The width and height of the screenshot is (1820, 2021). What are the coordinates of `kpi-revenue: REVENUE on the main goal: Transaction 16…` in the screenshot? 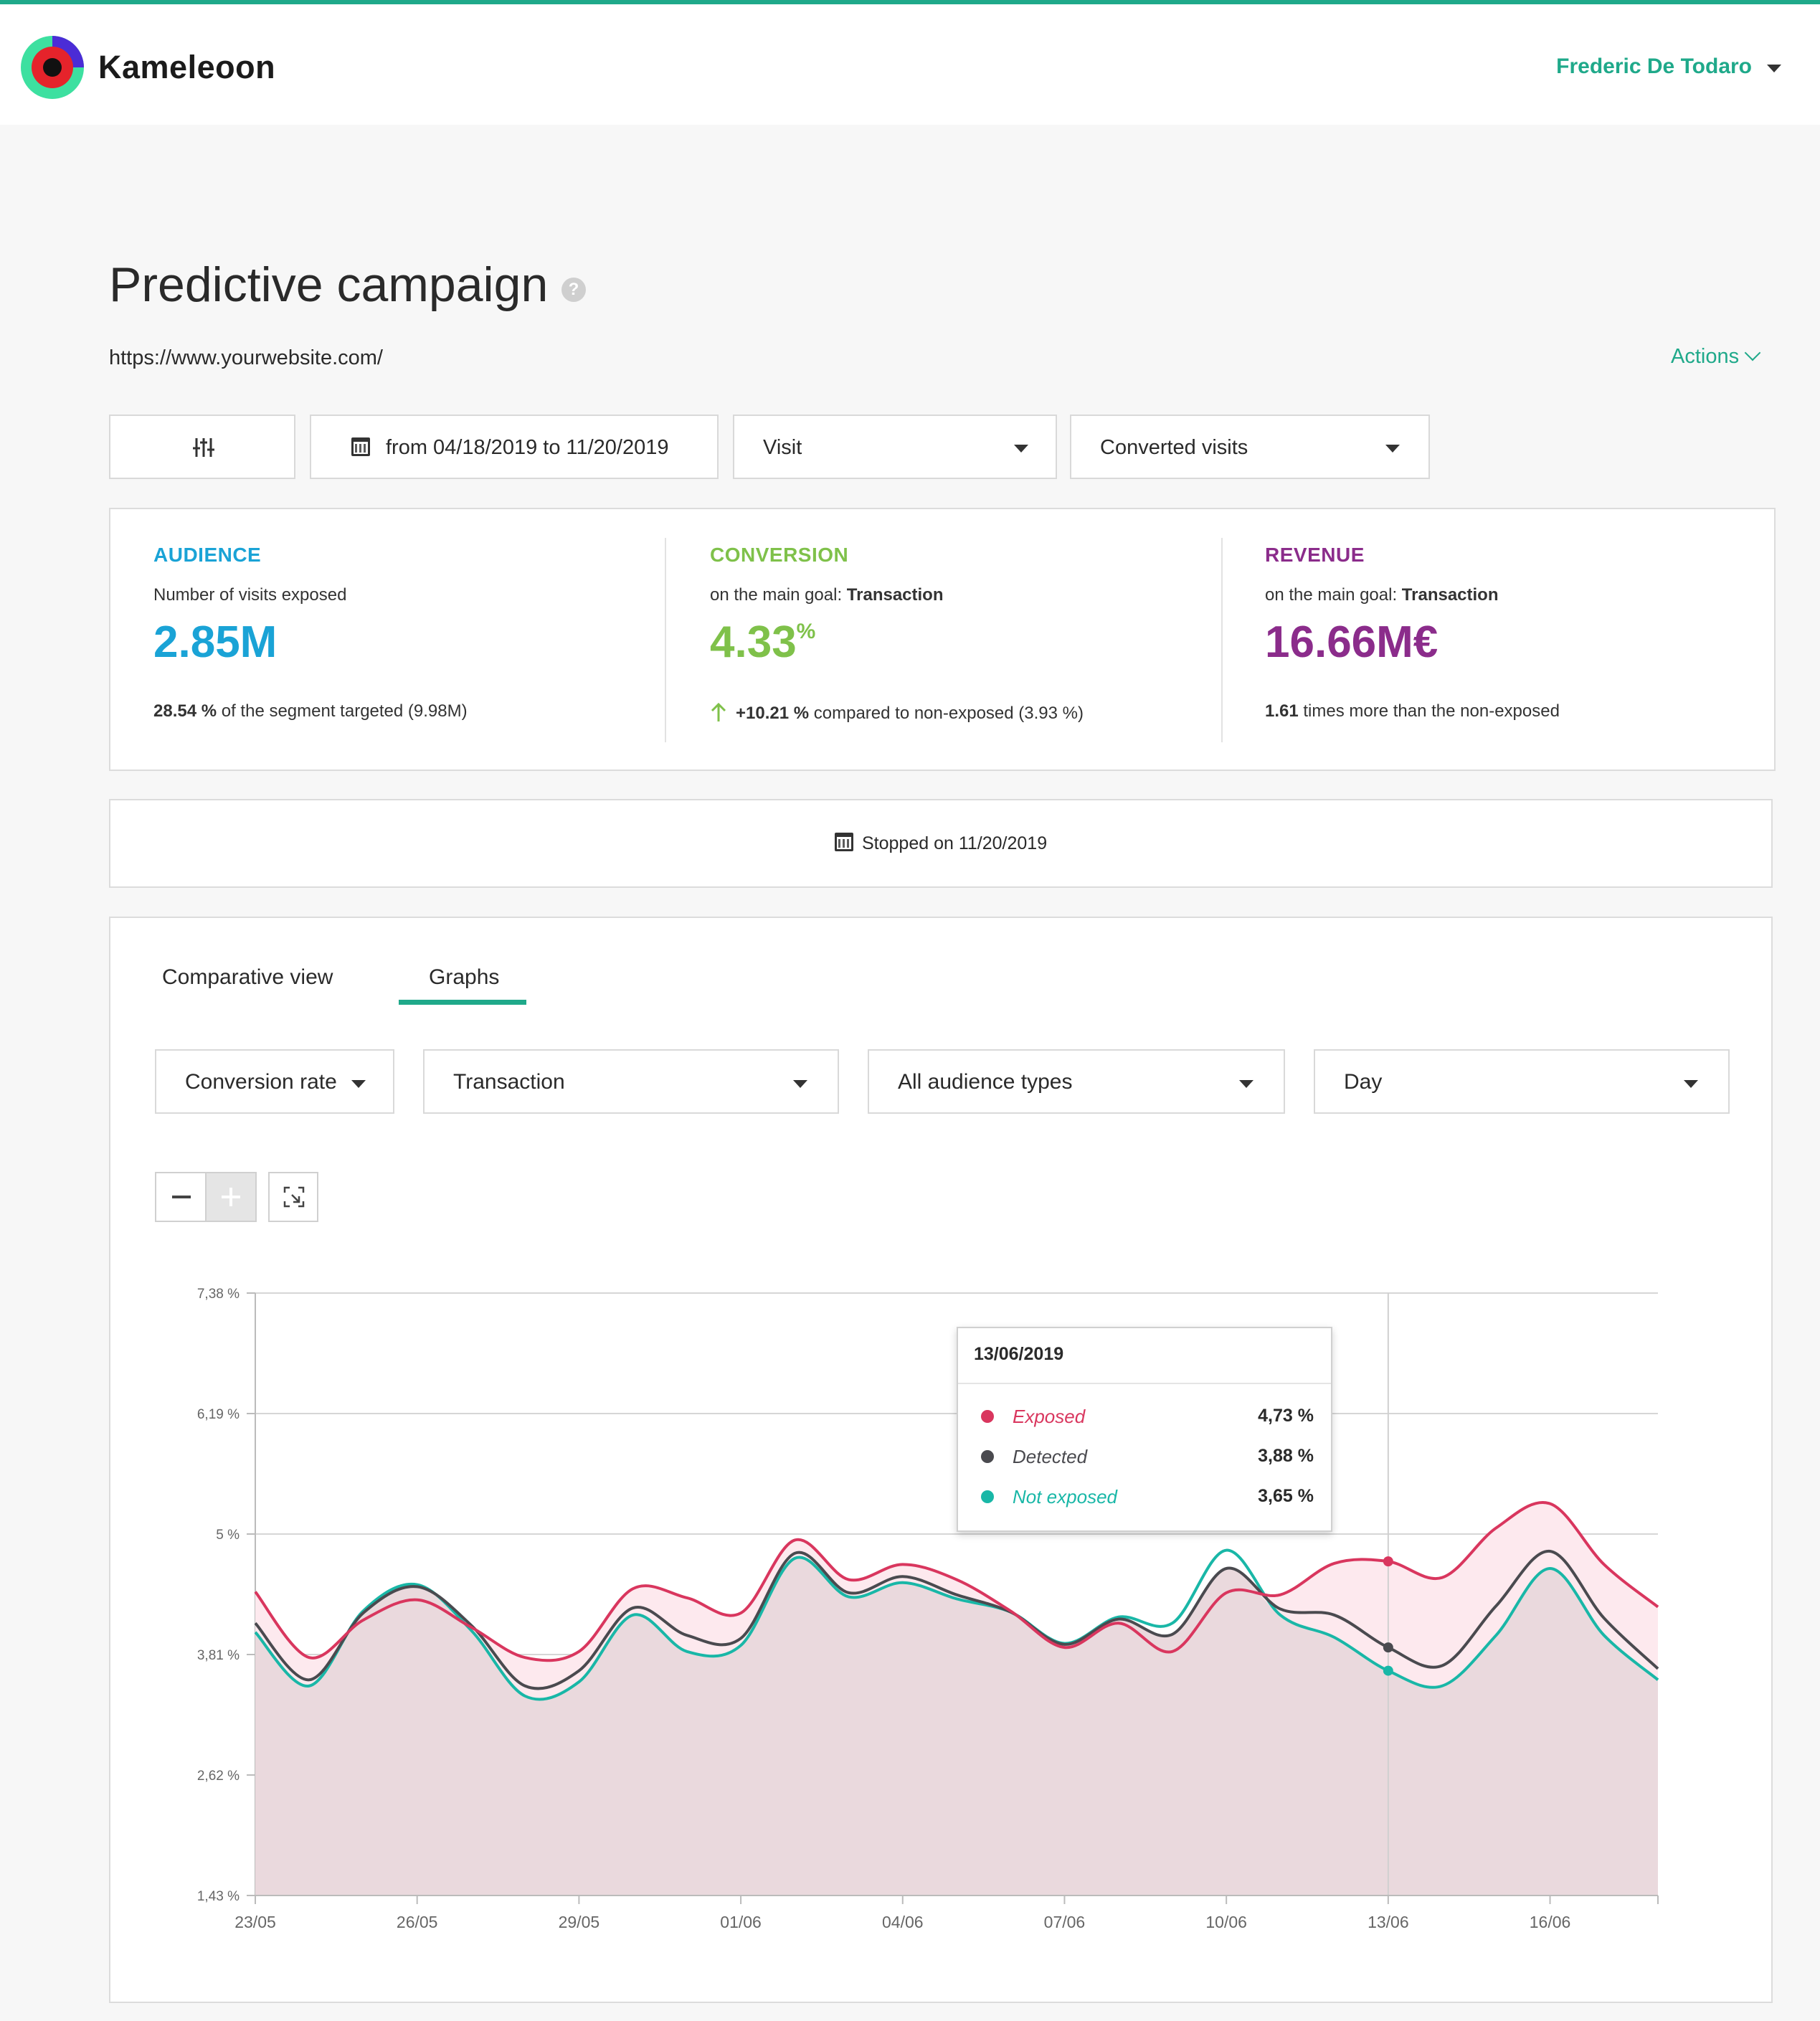 It's located at (1516, 640).